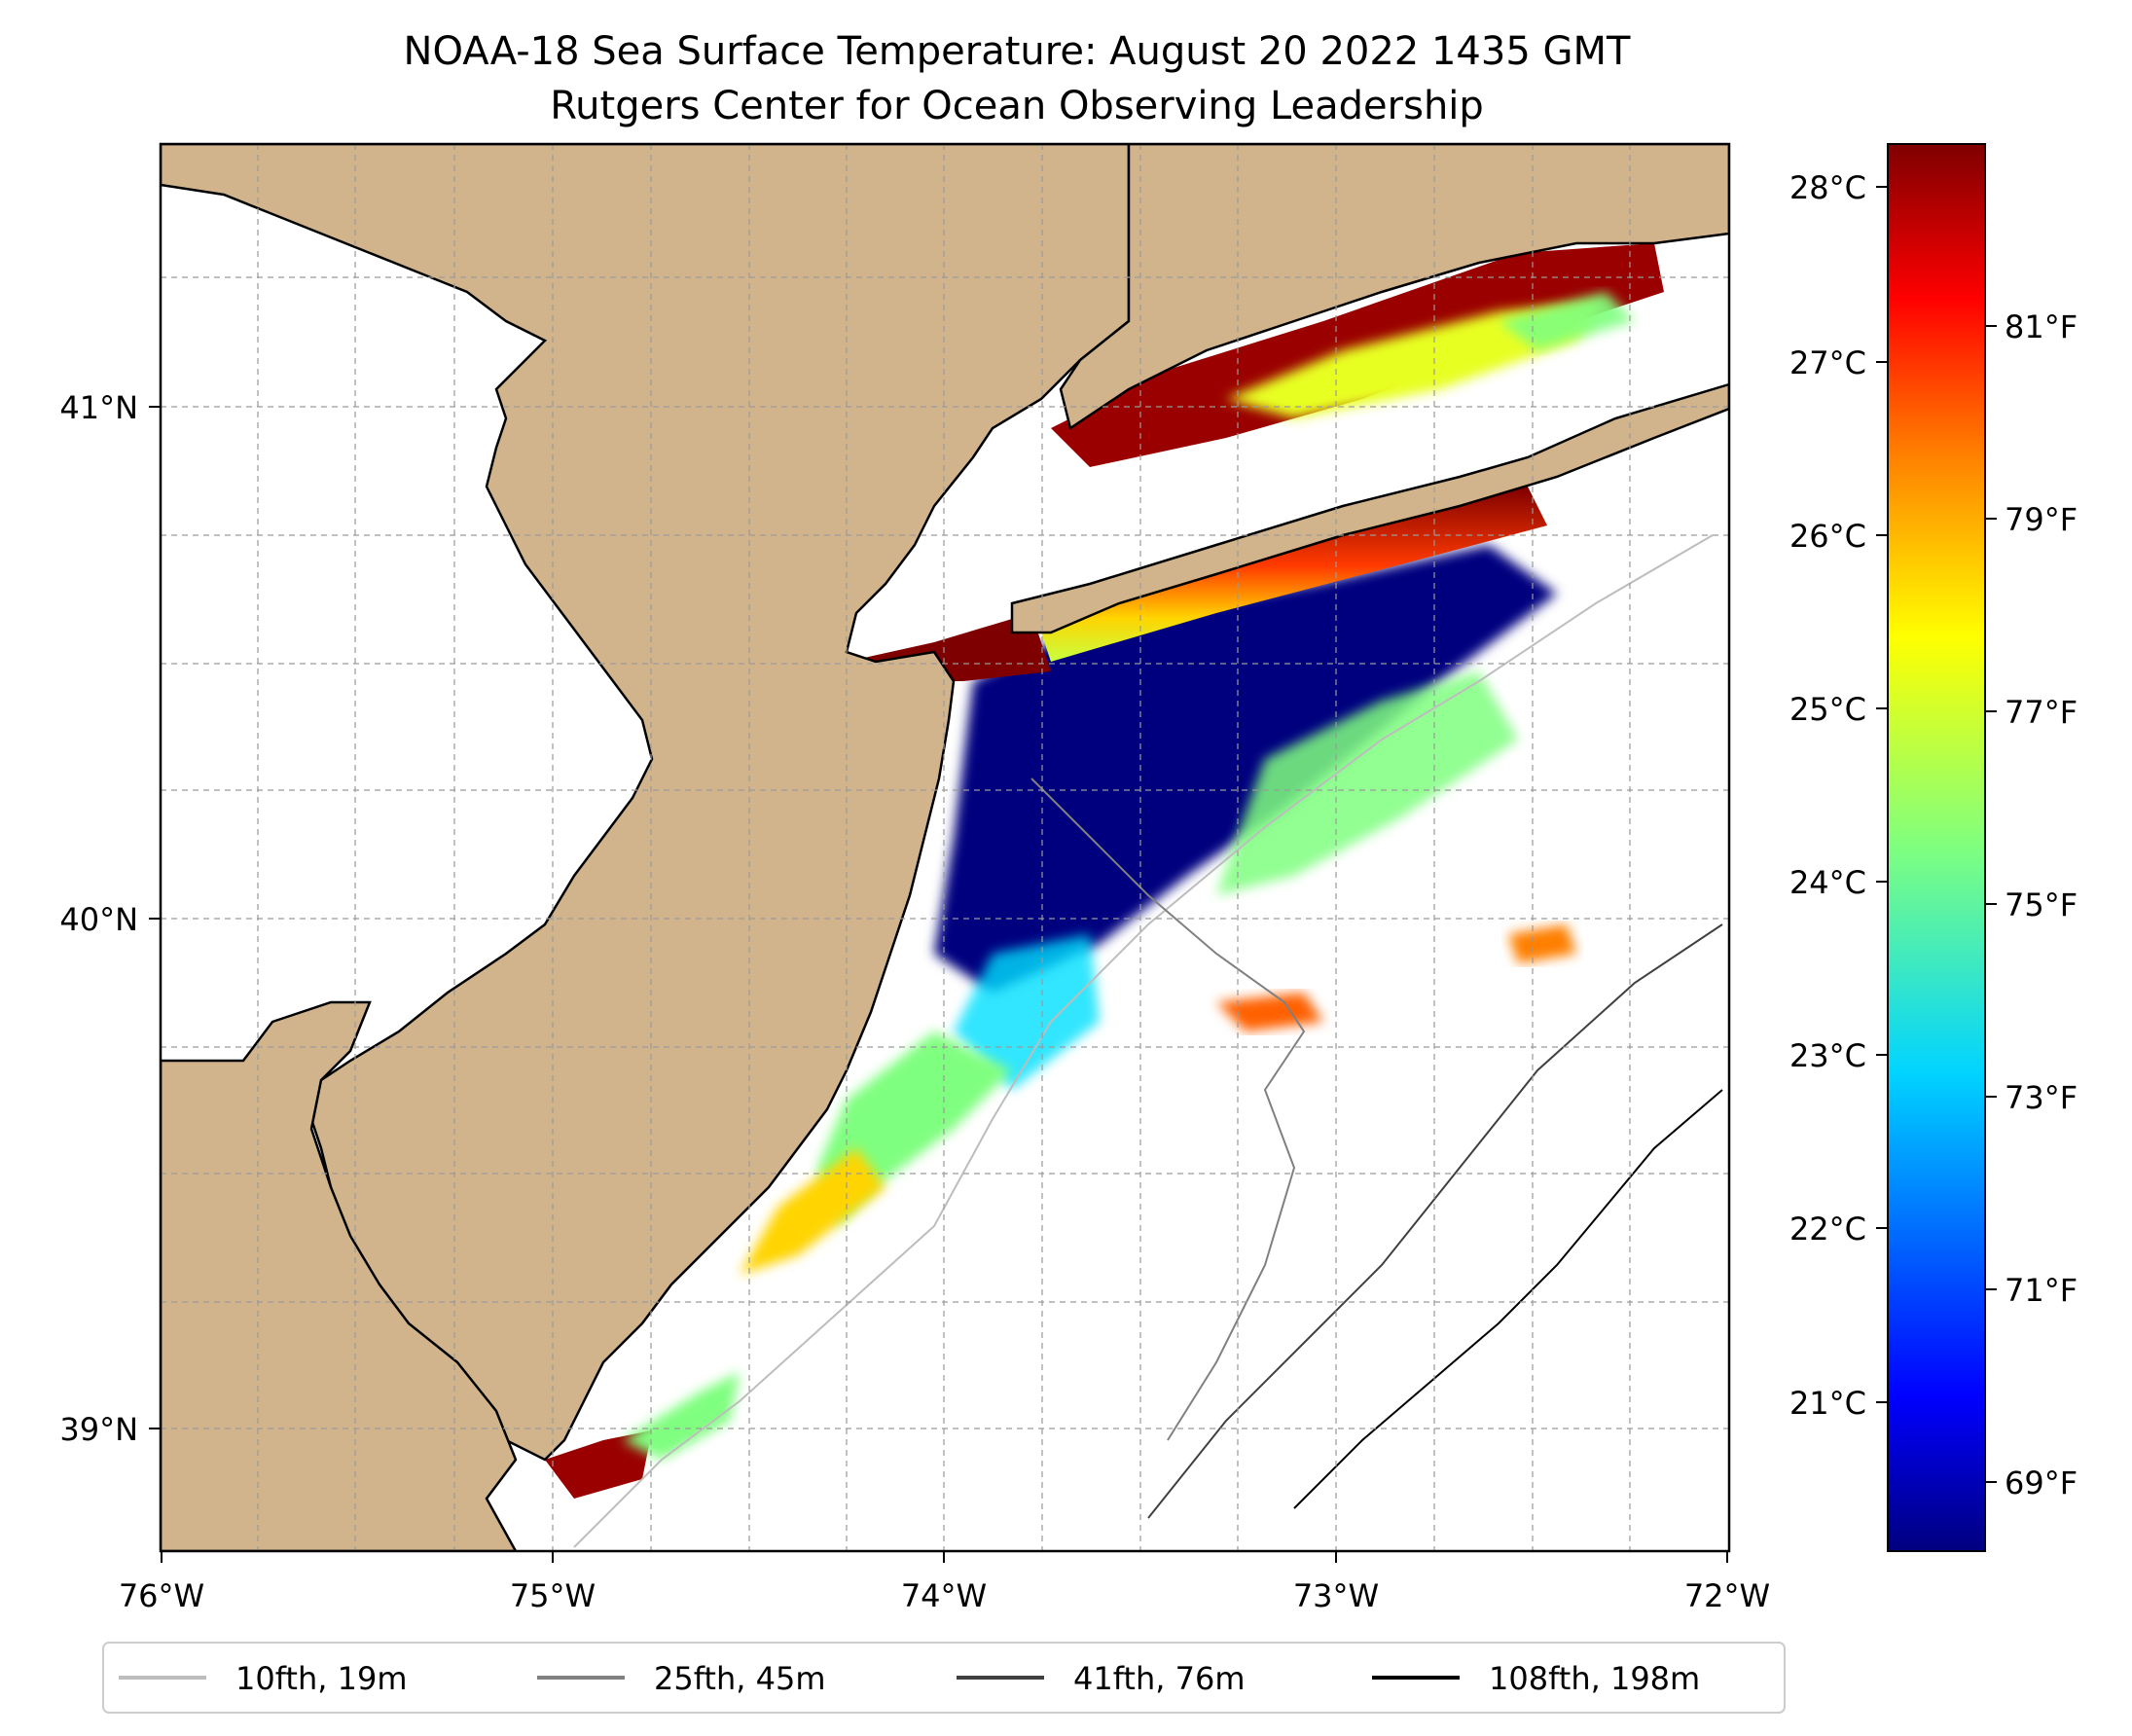 The height and width of the screenshot is (1736, 2132). Describe the element at coordinates (681, 1416) in the screenshot. I see `sst-cape-may-green` at that location.